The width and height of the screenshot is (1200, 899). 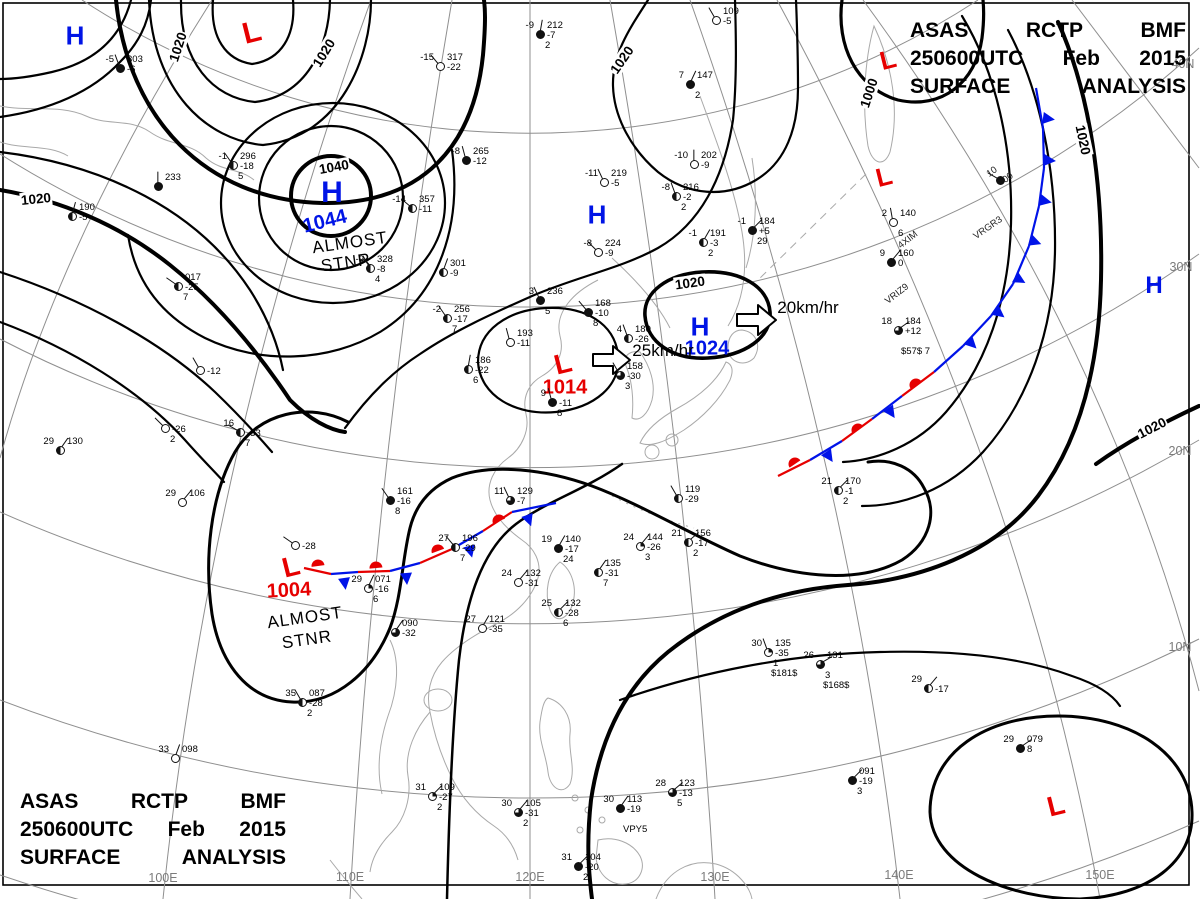 I want to click on station-pressure: 233, so click(x=173, y=177).